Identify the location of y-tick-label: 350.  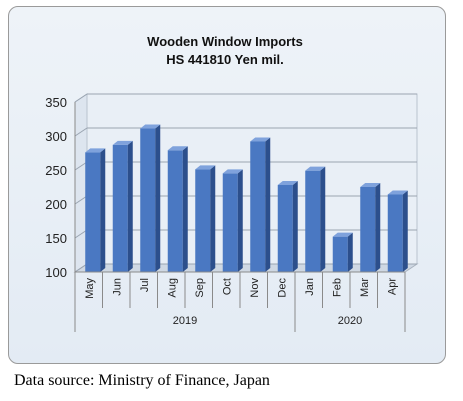
(56, 102).